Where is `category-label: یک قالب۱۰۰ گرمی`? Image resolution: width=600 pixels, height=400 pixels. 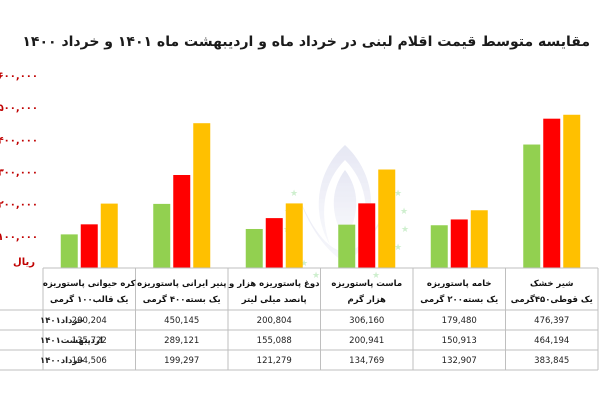 category-label: یک قالب۱۰۰ گرمی is located at coordinates (89, 299).